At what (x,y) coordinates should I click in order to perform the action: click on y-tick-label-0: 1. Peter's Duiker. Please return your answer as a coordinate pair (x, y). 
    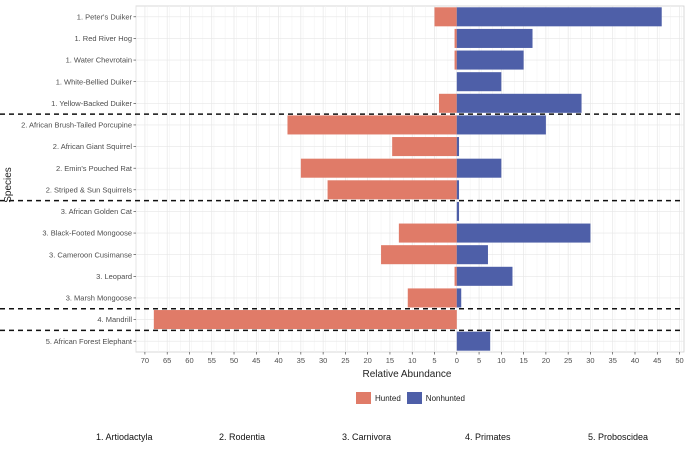
    Looking at the image, I should click on (105, 16).